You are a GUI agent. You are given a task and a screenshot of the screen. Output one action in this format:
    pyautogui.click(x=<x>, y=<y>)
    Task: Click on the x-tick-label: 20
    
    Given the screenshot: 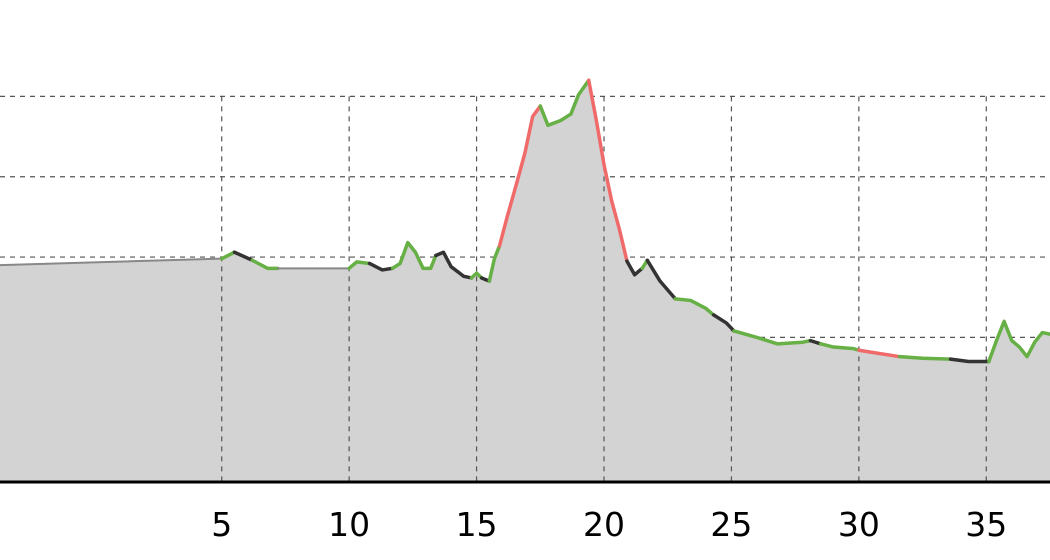 What is the action you would take?
    pyautogui.click(x=604, y=524)
    